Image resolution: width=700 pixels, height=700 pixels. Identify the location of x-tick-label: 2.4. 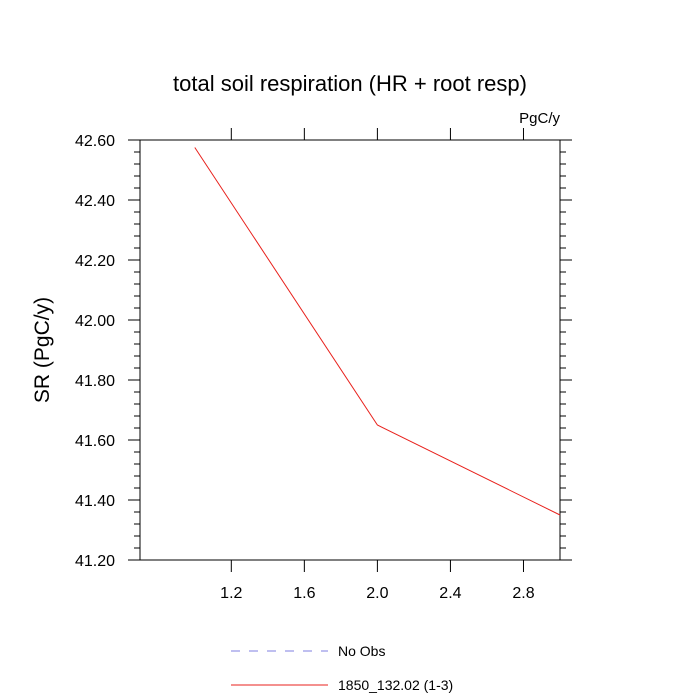
(450, 593).